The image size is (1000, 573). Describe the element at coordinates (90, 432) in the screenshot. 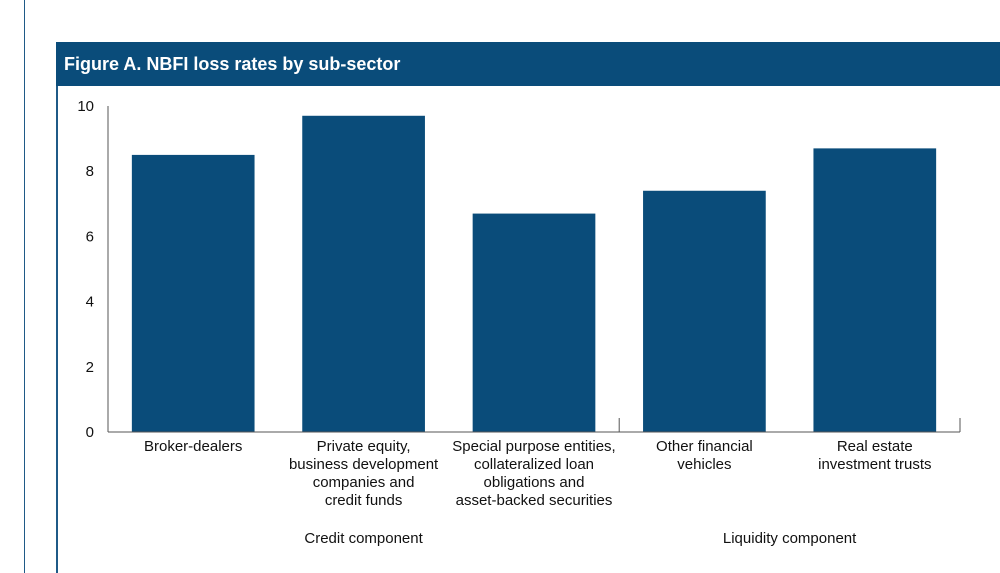

I see `y-tick-label: 0` at that location.